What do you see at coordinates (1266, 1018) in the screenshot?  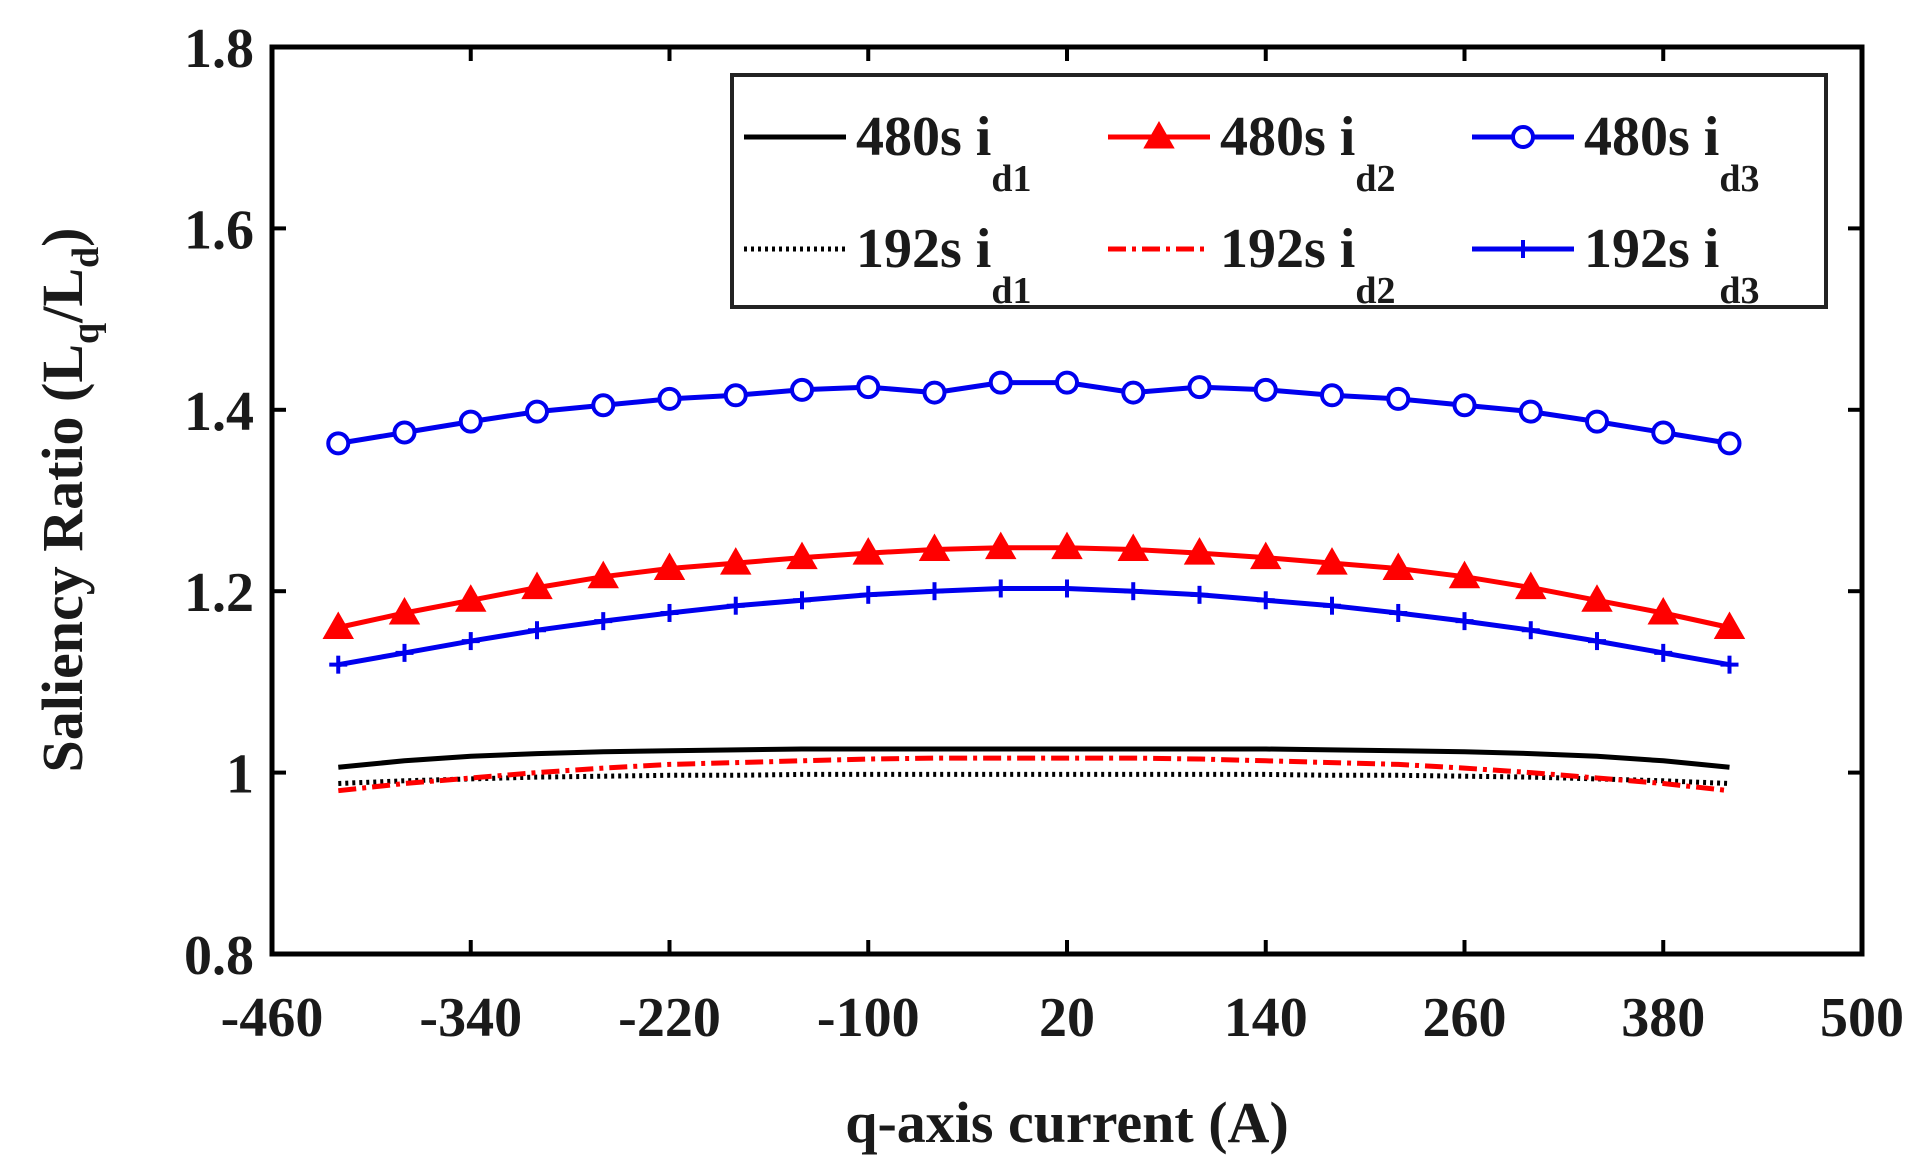 I see `x-tick-label: 140` at bounding box center [1266, 1018].